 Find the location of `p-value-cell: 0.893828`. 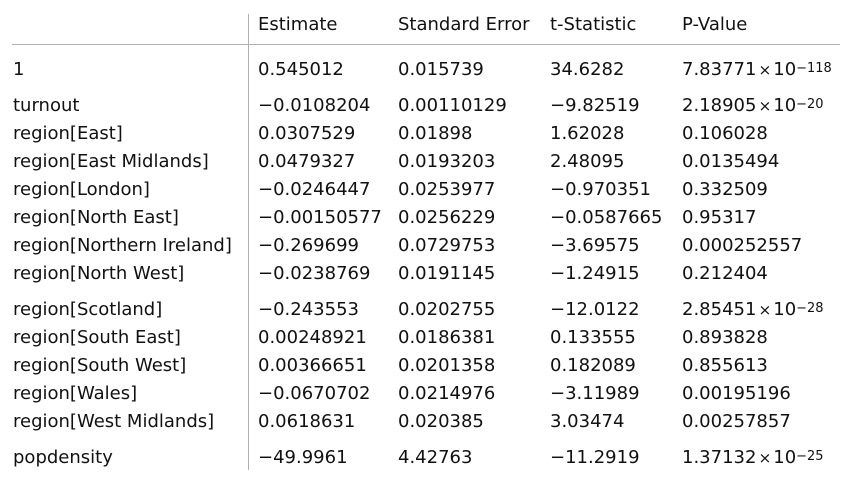

p-value-cell: 0.893828 is located at coordinates (725, 338).